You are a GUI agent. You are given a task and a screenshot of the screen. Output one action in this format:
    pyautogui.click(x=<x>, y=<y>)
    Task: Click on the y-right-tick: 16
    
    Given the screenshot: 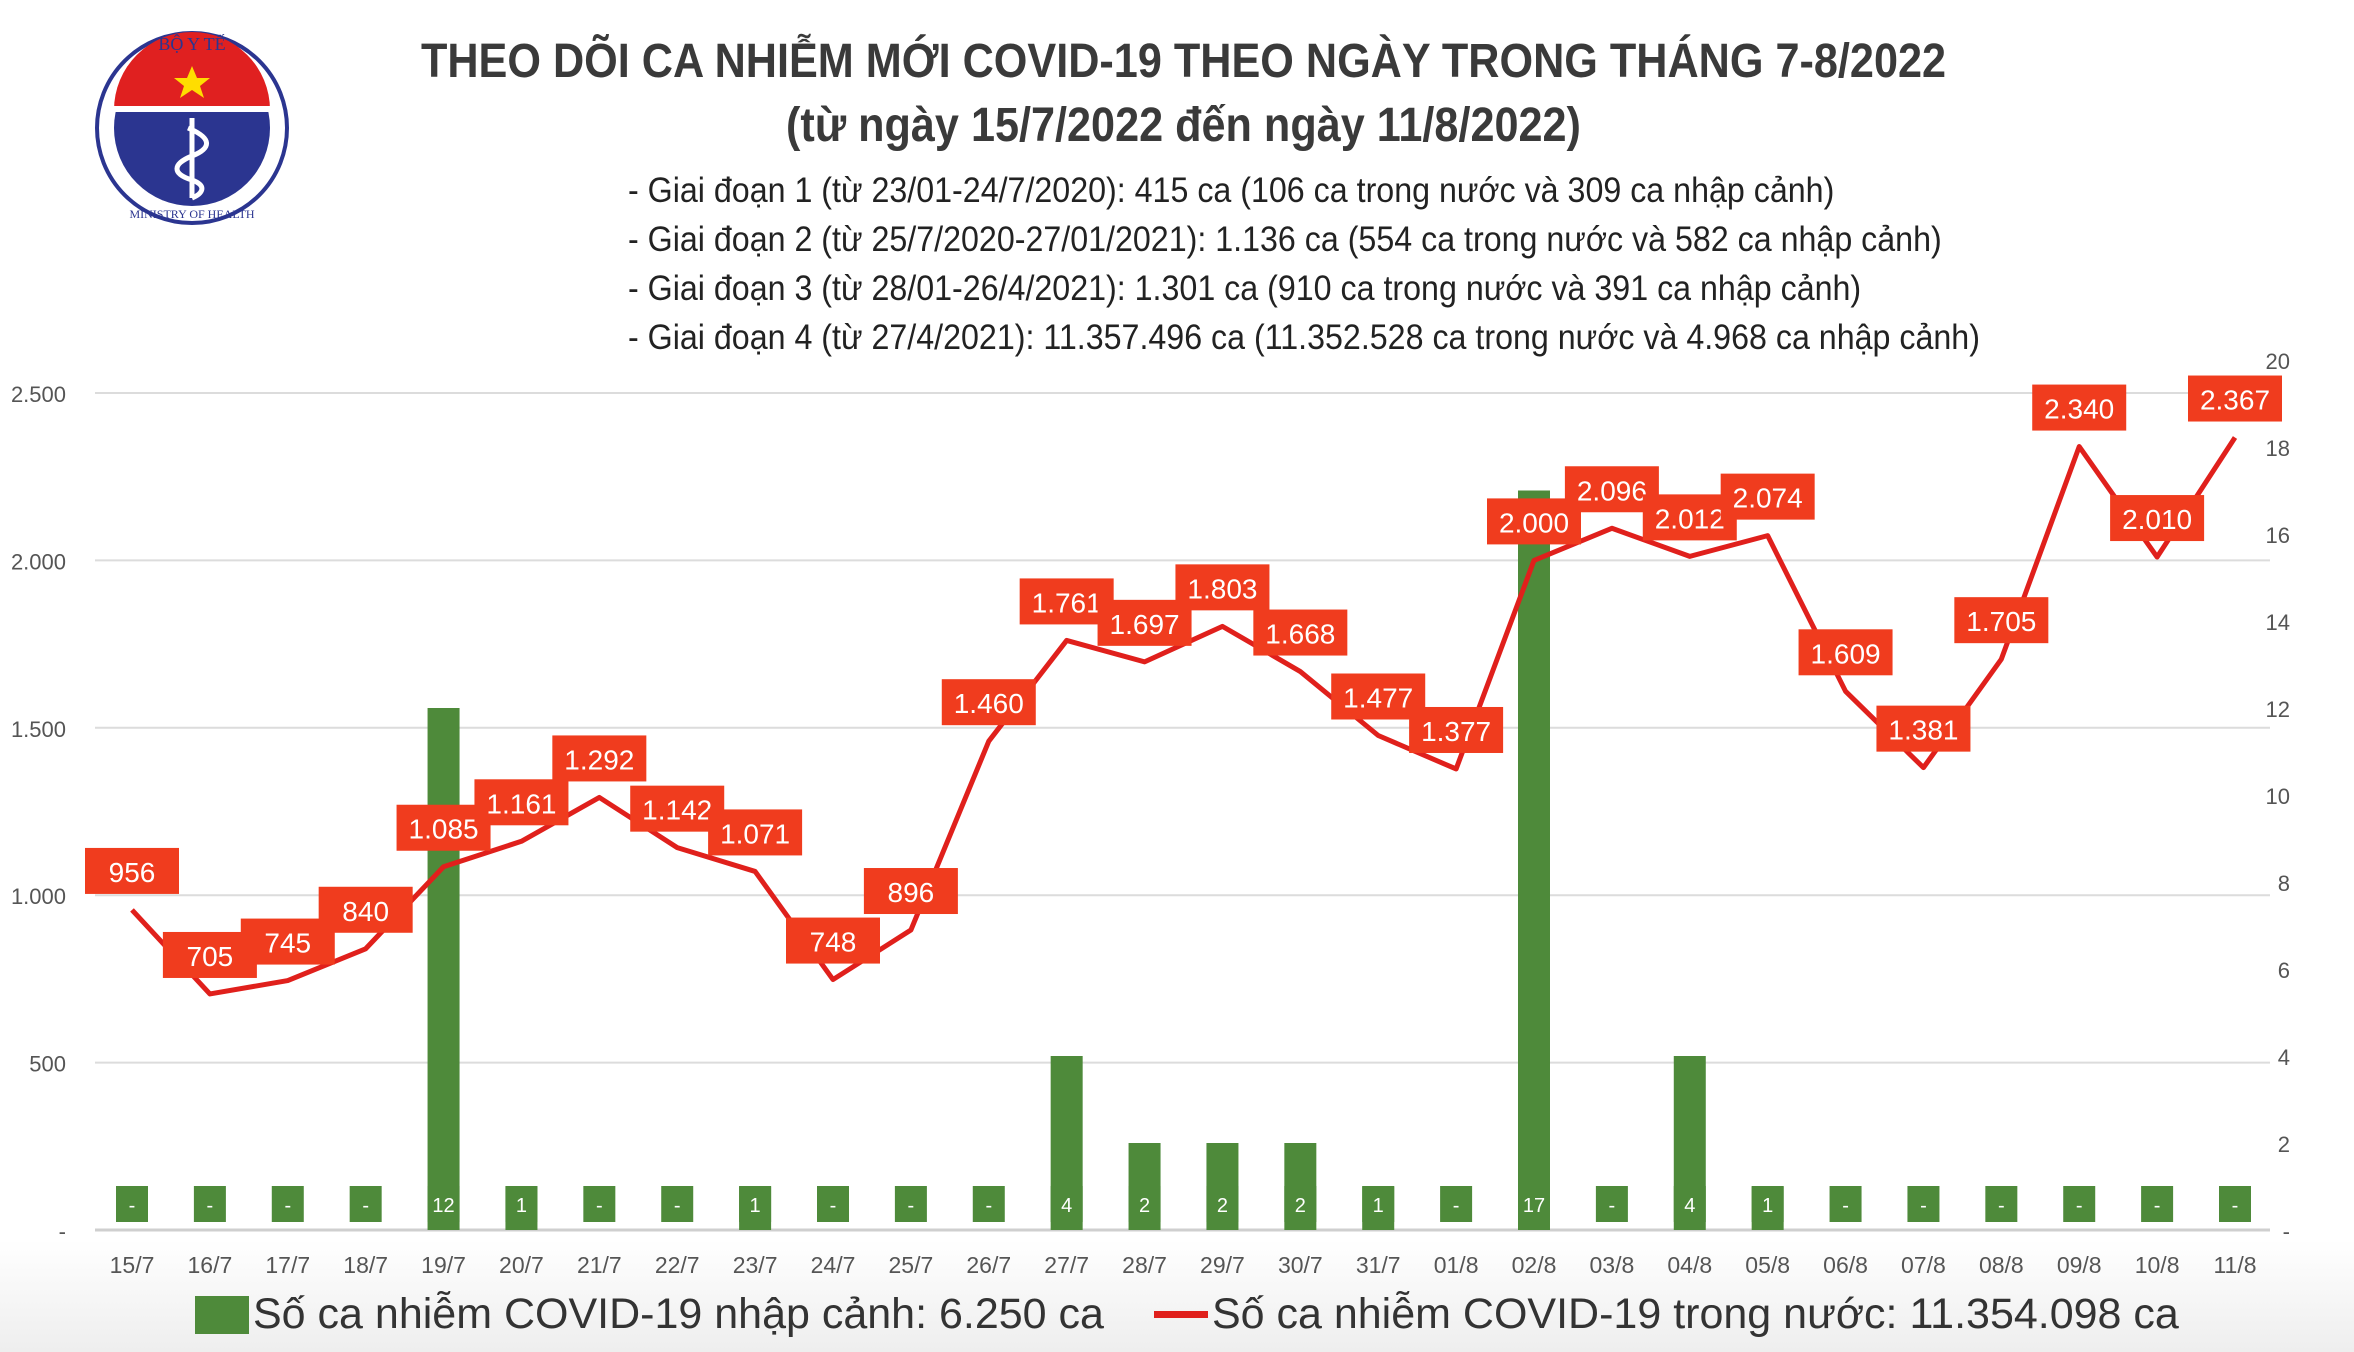 What is the action you would take?
    pyautogui.click(x=2278, y=535)
    